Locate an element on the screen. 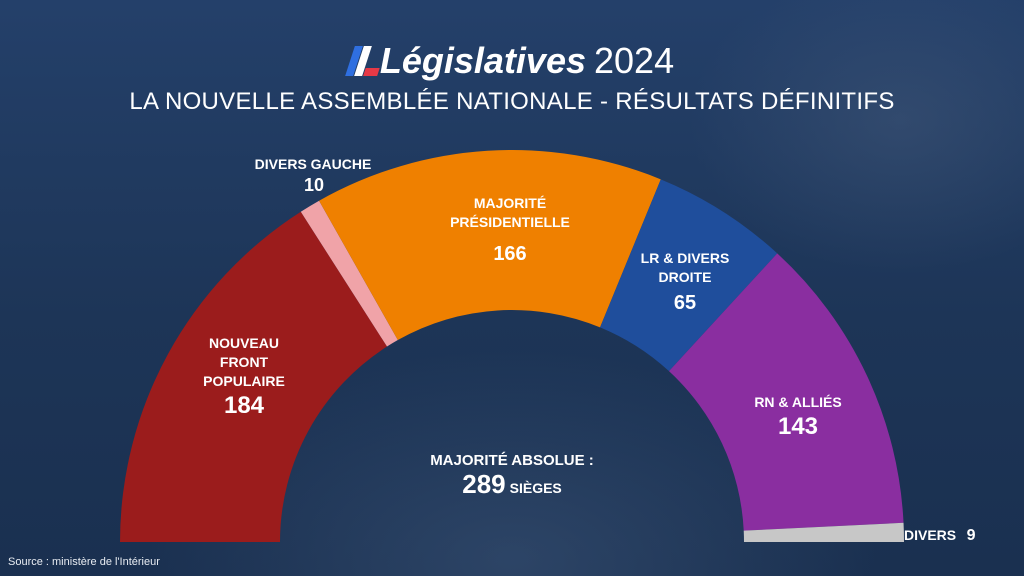  majority-unit: SIÈGES is located at coordinates (535, 488).